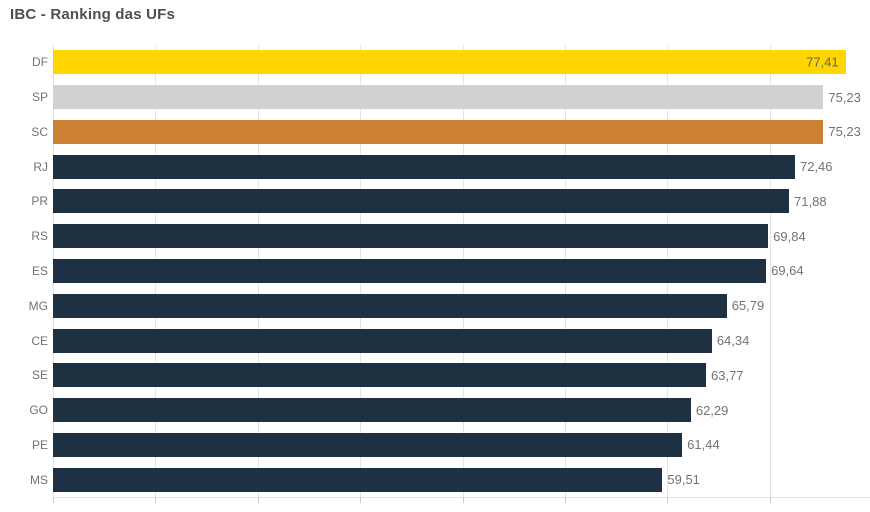 The width and height of the screenshot is (870, 512). I want to click on bar-zone: 69,84, so click(461, 236).